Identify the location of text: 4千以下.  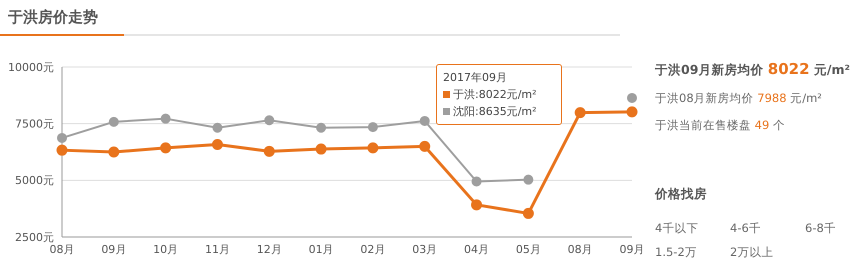
(676, 228).